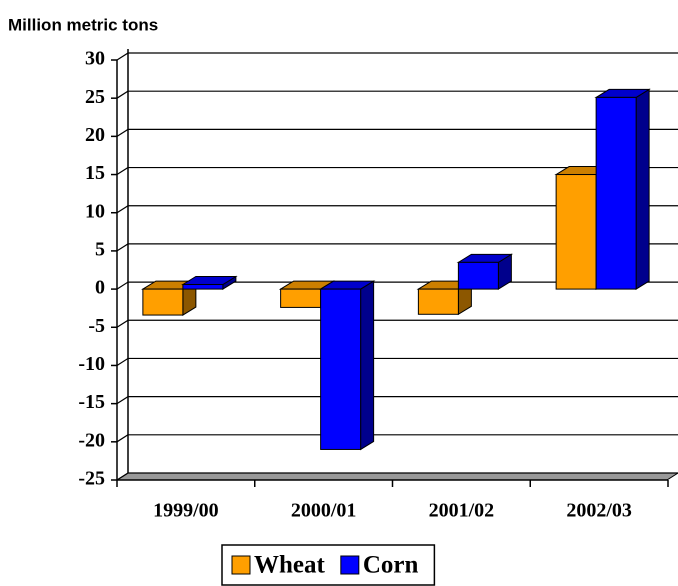 Image resolution: width=678 pixels, height=586 pixels. I want to click on y-tick-label: 0, so click(100, 288).